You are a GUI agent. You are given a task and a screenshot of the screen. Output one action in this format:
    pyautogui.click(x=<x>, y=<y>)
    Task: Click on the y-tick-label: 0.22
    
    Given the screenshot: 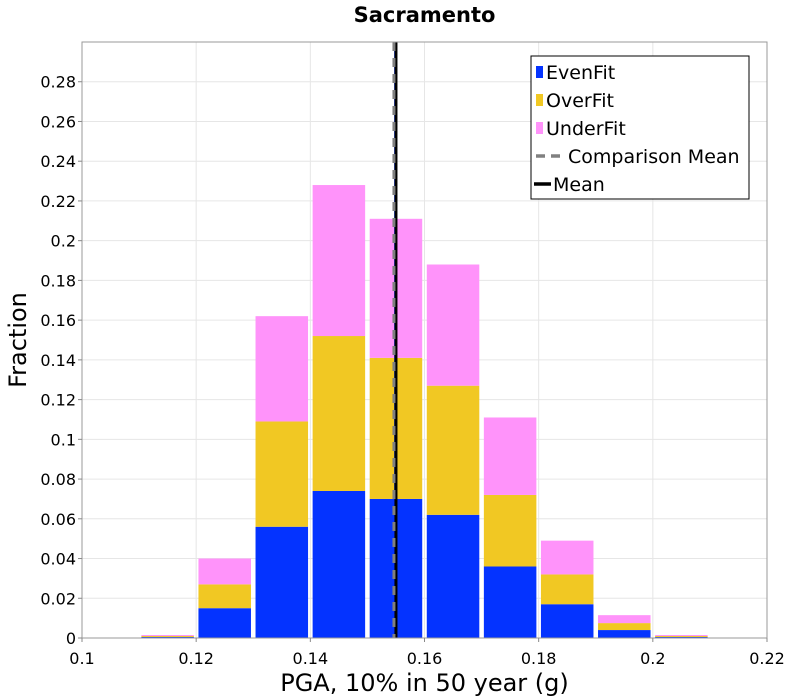 What is the action you would take?
    pyautogui.click(x=58, y=201)
    